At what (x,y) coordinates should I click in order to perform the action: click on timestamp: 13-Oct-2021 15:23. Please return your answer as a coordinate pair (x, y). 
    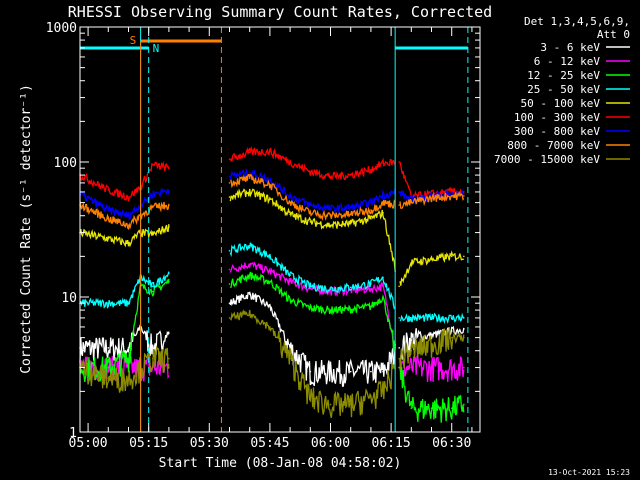
    Looking at the image, I should click on (589, 472).